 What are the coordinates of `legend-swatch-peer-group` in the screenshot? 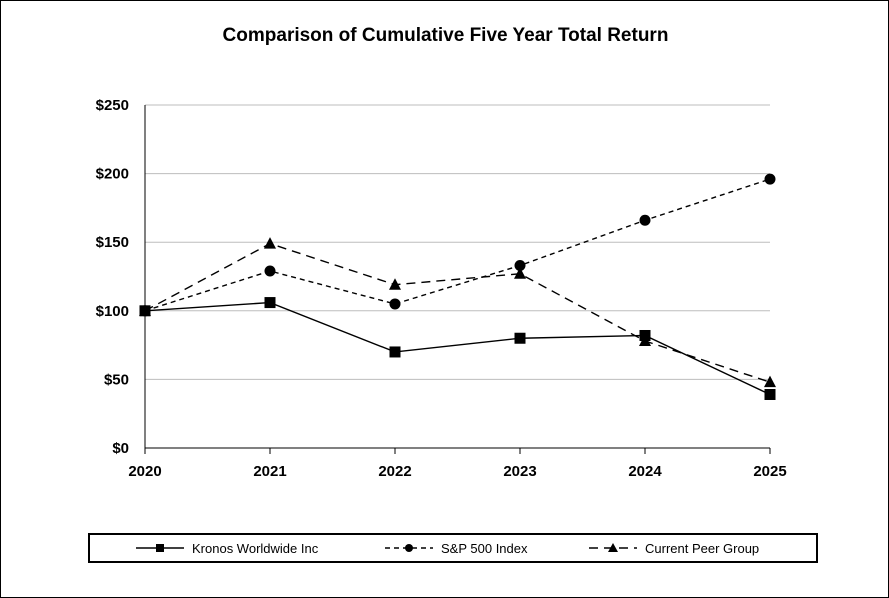 It's located at (613, 547).